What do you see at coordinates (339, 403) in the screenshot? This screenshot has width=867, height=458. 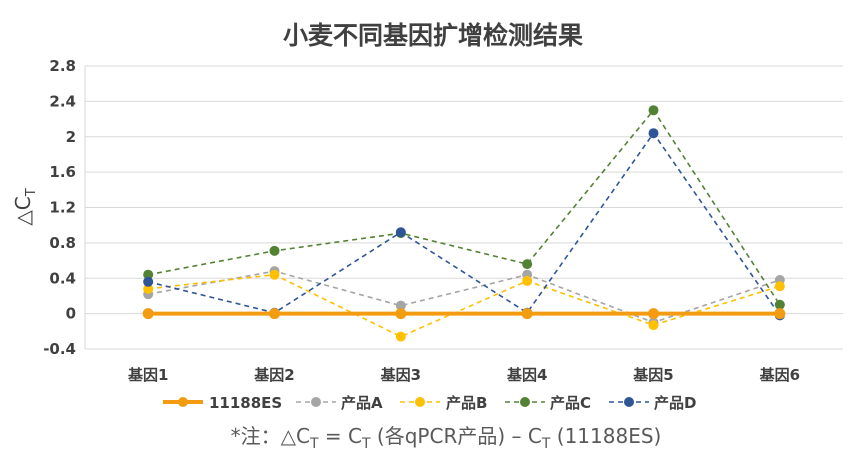 I see `legend-item: 产品A` at bounding box center [339, 403].